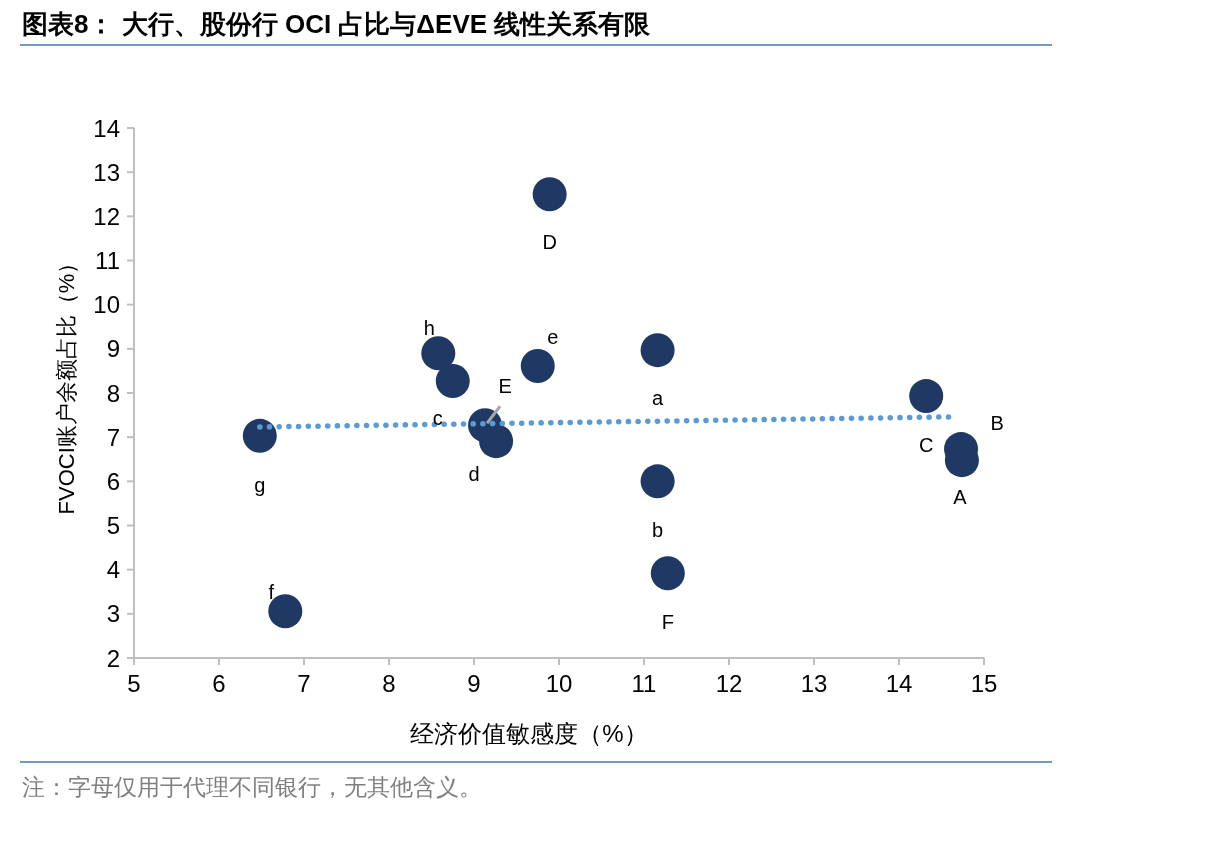 The image size is (1208, 858). What do you see at coordinates (814, 683) in the screenshot?
I see `x-tick-label: 13` at bounding box center [814, 683].